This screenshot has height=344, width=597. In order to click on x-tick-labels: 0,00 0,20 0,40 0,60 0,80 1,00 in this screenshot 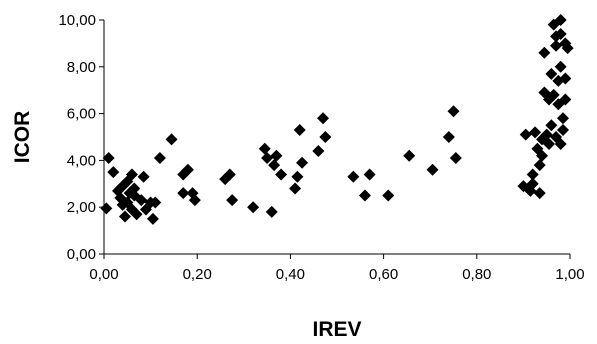, I will do `click(336, 274)`.